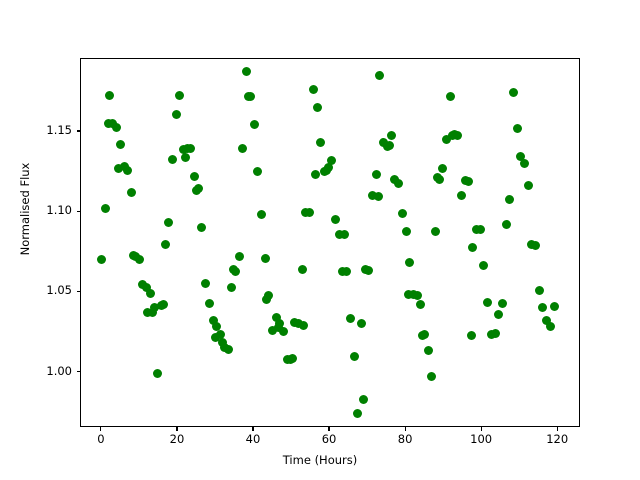  I want to click on x-tick-label: 0, so click(101, 439).